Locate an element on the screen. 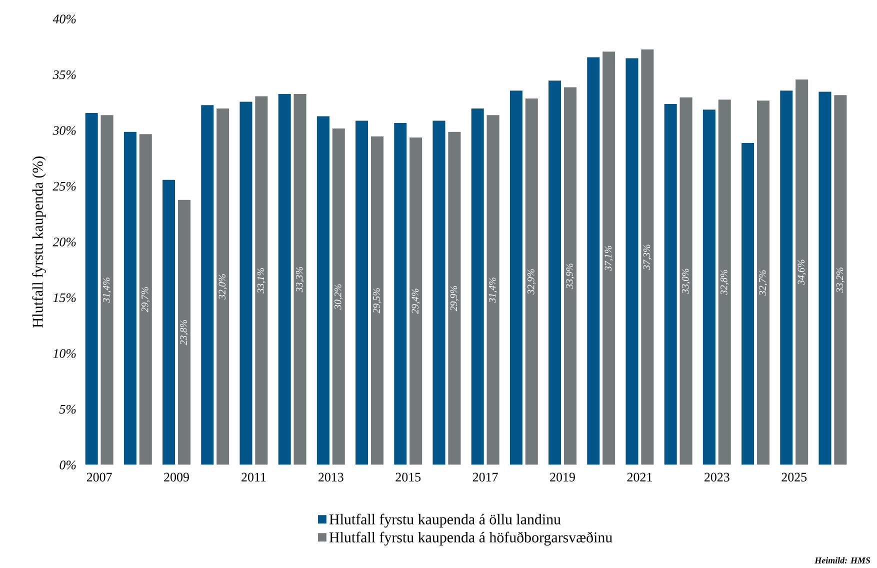 This screenshot has height=568, width=877. data-label: 32,7% is located at coordinates (763, 283).